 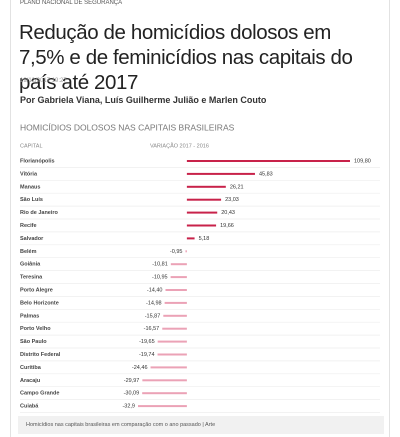 I want to click on category-label: Manaus, so click(x=30, y=187).